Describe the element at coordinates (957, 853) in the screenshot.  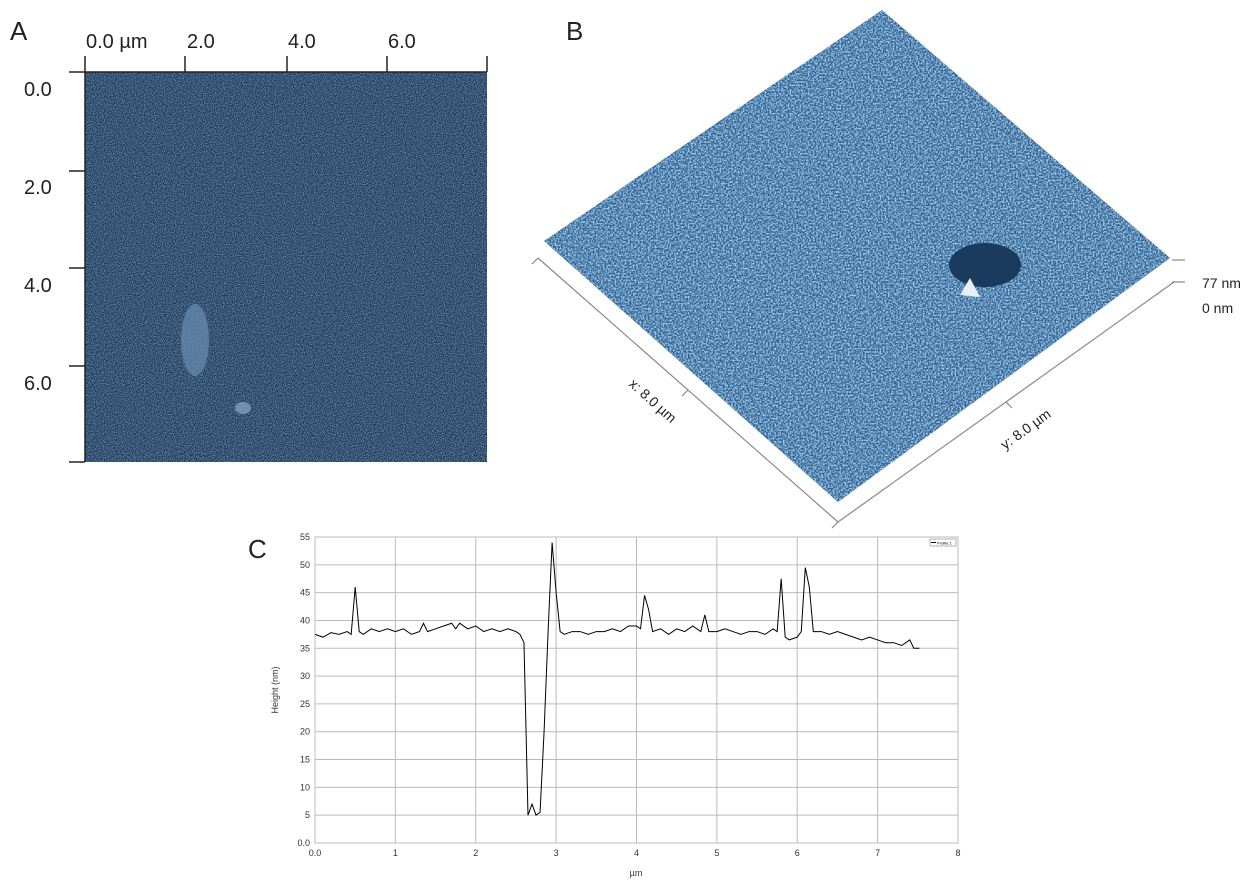
I see `x-tick-label: 8` at that location.